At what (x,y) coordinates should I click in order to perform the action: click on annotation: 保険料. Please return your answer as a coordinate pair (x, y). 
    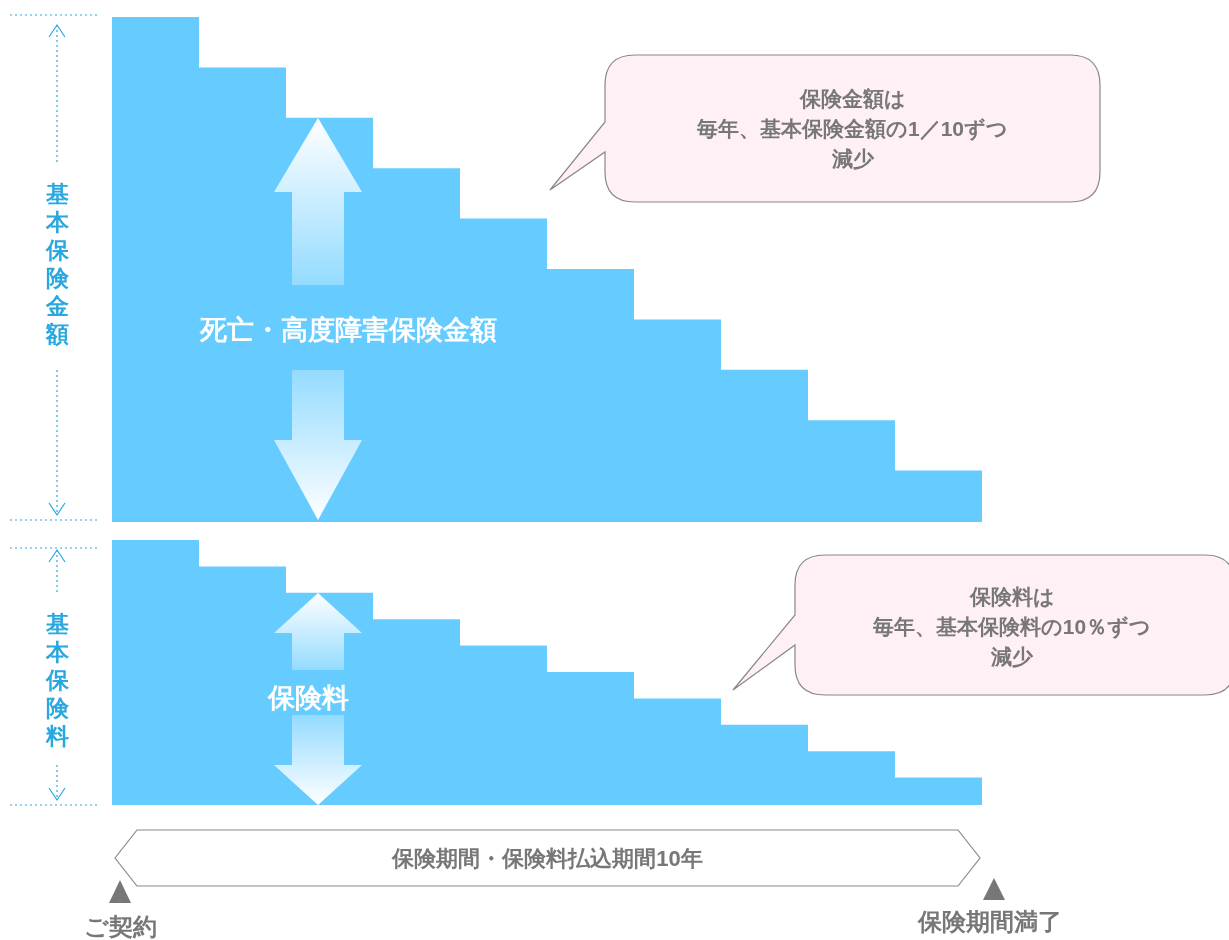
    Looking at the image, I should click on (309, 698).